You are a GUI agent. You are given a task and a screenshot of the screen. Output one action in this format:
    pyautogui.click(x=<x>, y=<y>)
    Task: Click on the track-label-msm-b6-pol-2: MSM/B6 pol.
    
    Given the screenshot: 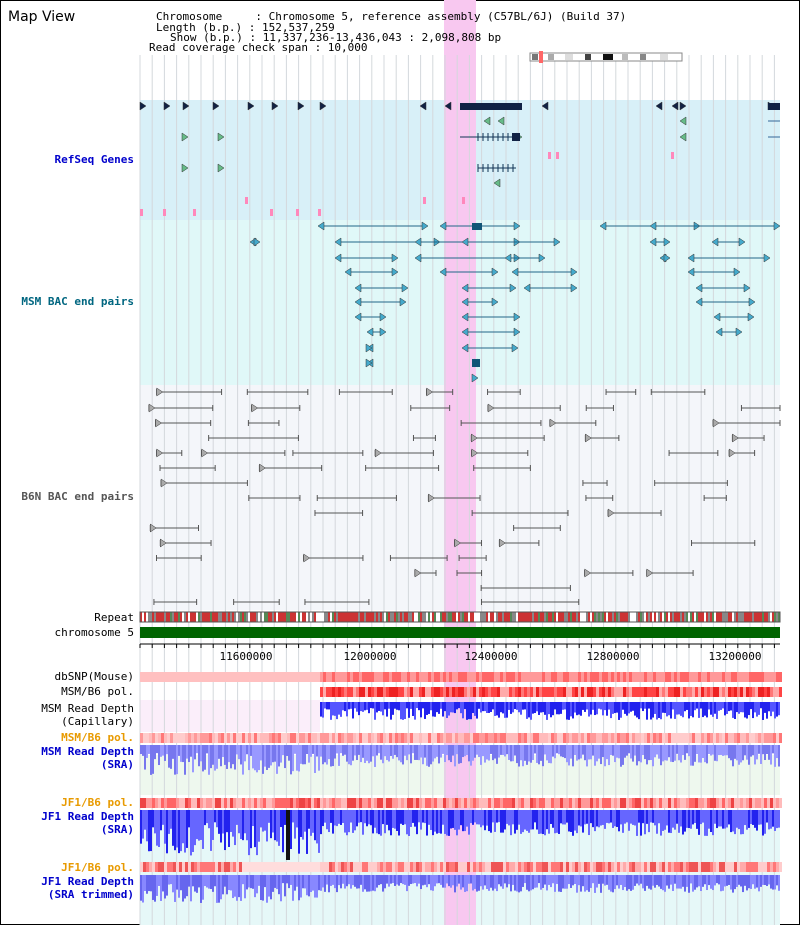 What is the action you would take?
    pyautogui.click(x=97, y=737)
    